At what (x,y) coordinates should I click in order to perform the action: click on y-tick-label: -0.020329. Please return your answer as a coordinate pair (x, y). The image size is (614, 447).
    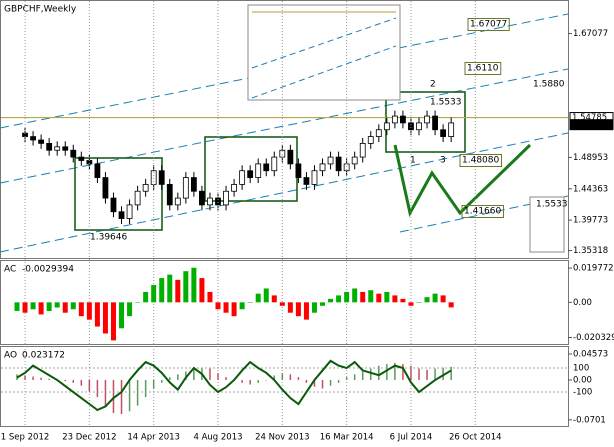
    Looking at the image, I should click on (593, 338).